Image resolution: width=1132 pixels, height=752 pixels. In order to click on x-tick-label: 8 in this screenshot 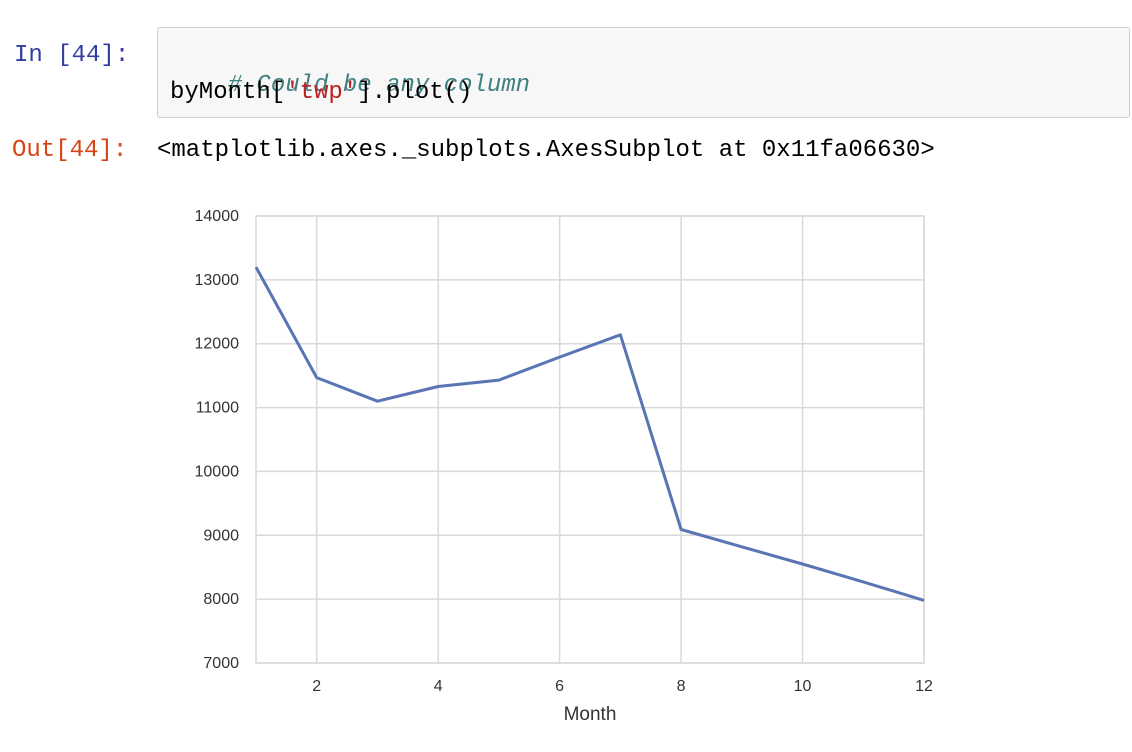, I will do `click(681, 686)`.